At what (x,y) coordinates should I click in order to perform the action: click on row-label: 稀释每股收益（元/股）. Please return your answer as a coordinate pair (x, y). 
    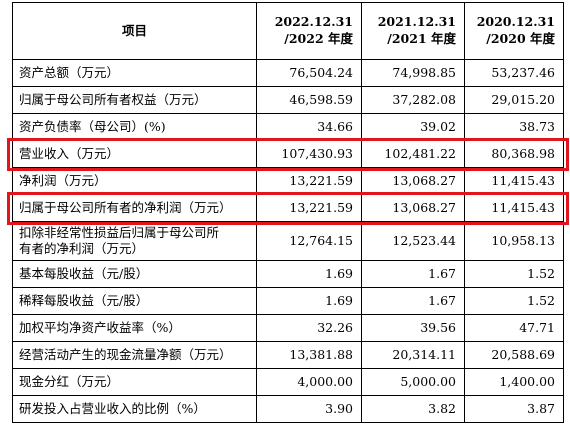
    Looking at the image, I should click on (134, 301).